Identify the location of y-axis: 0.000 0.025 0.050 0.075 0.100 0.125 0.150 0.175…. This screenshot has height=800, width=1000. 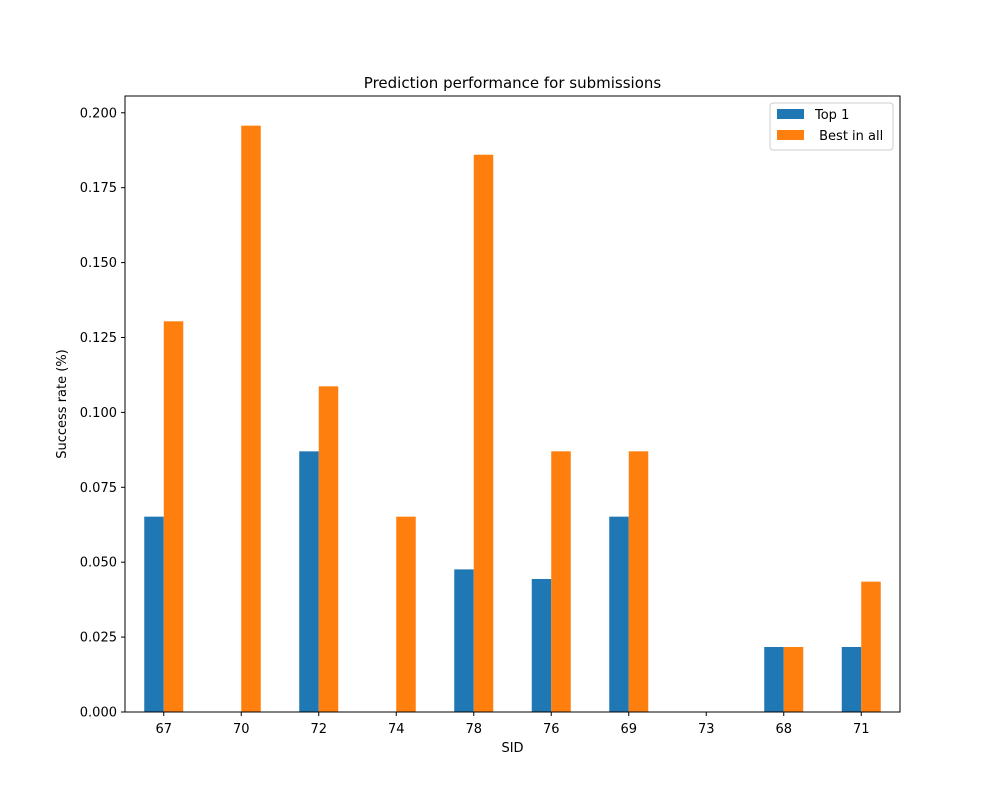
(102, 413).